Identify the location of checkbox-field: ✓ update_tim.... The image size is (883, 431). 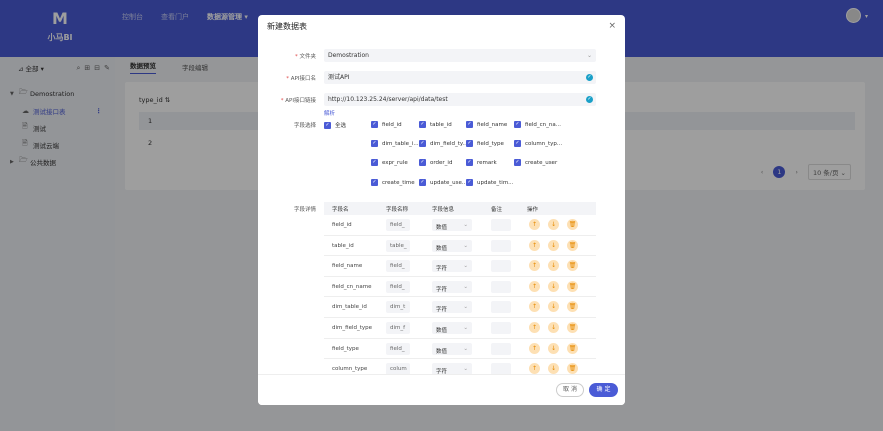
(489, 182).